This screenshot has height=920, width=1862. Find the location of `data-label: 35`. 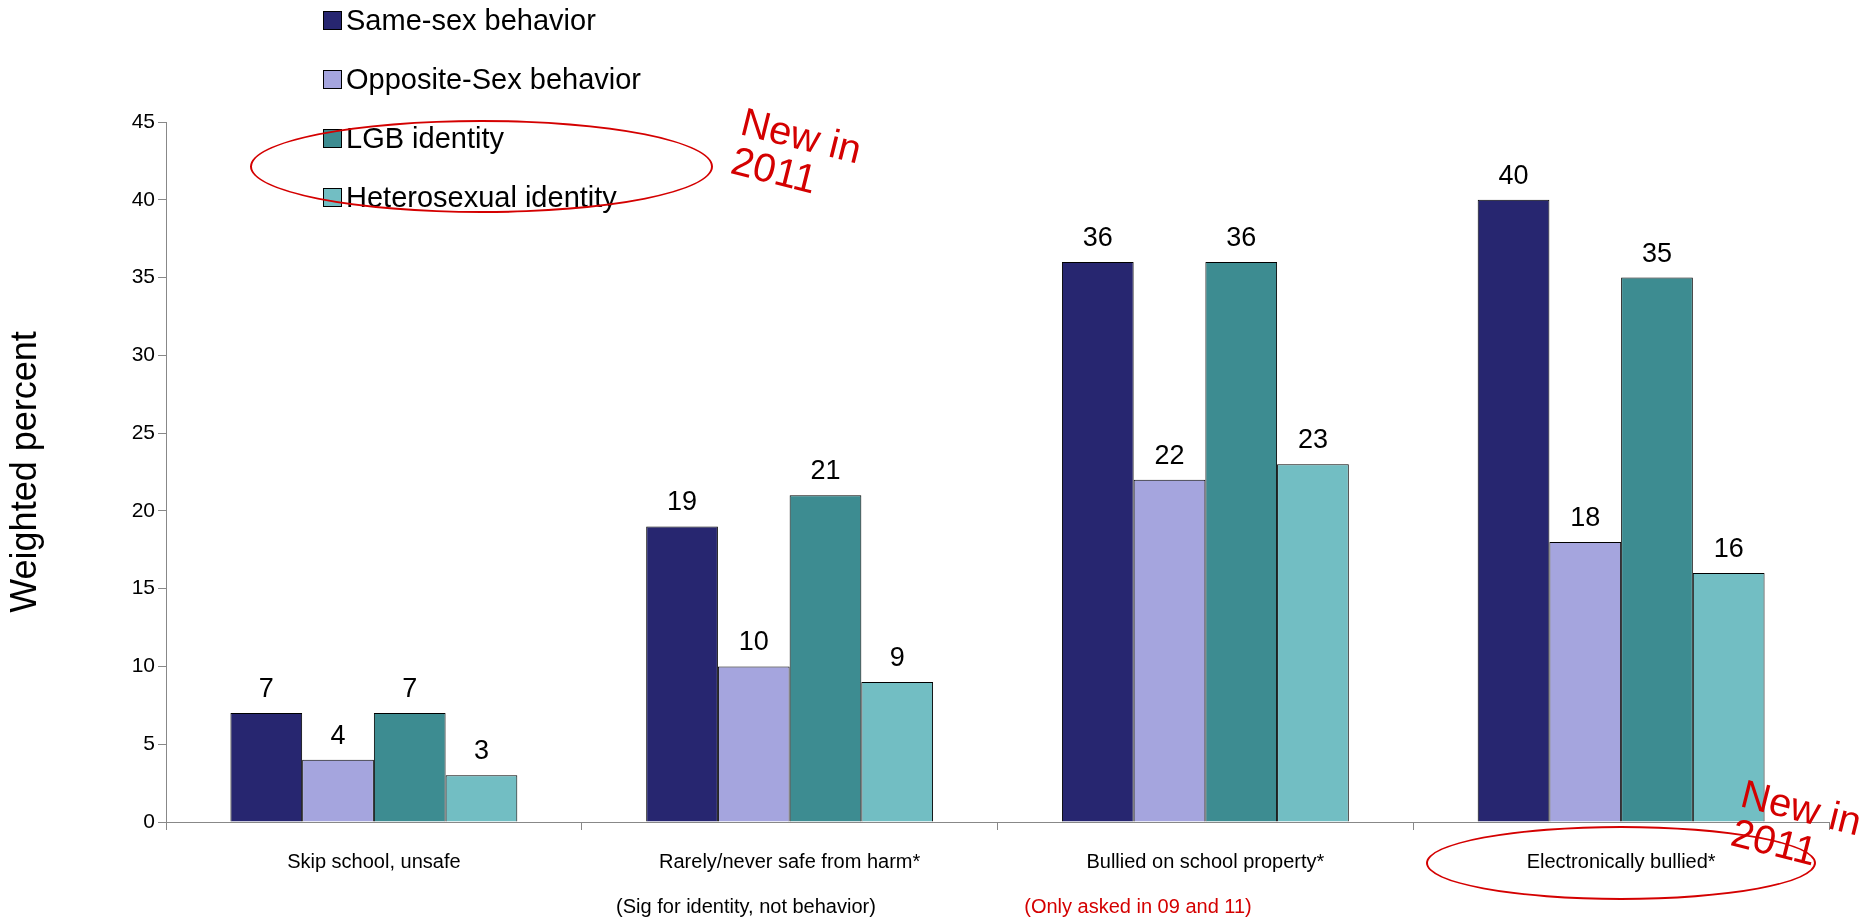

data-label: 35 is located at coordinates (1657, 252).